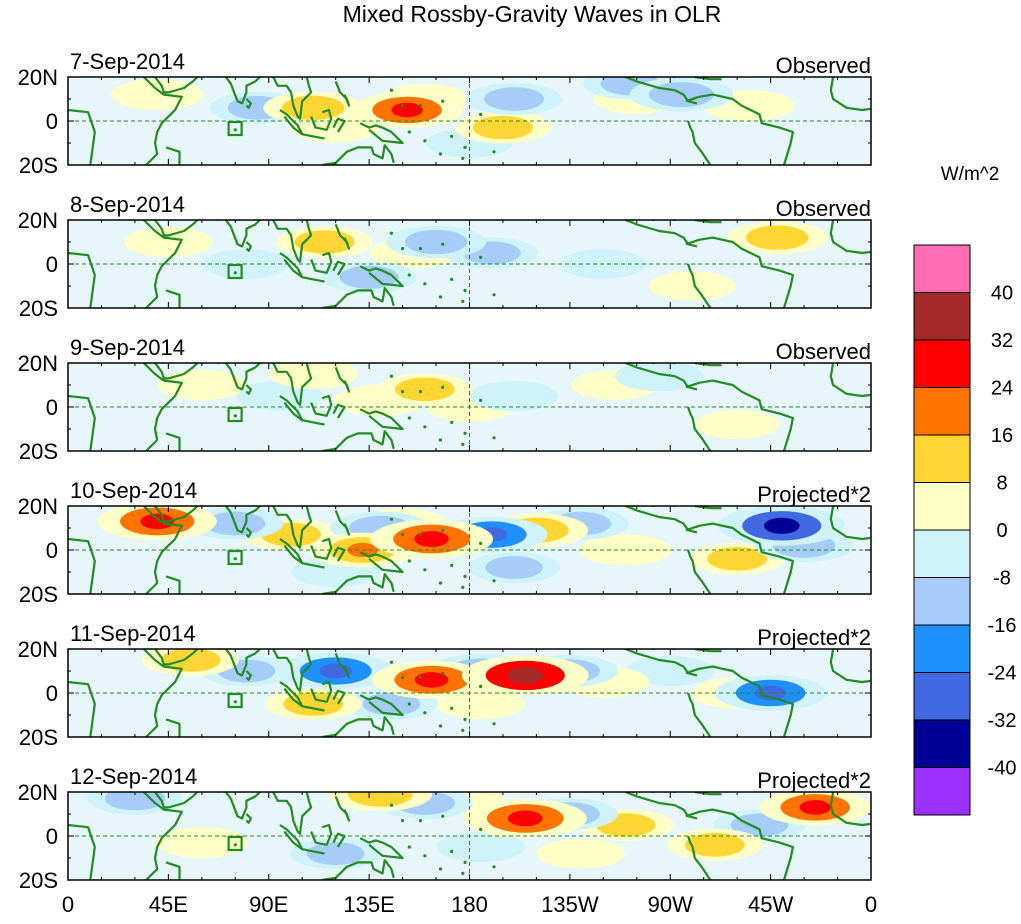 This screenshot has width=1021, height=924. I want to click on panel-date: 12-Sep-2014, so click(133, 776).